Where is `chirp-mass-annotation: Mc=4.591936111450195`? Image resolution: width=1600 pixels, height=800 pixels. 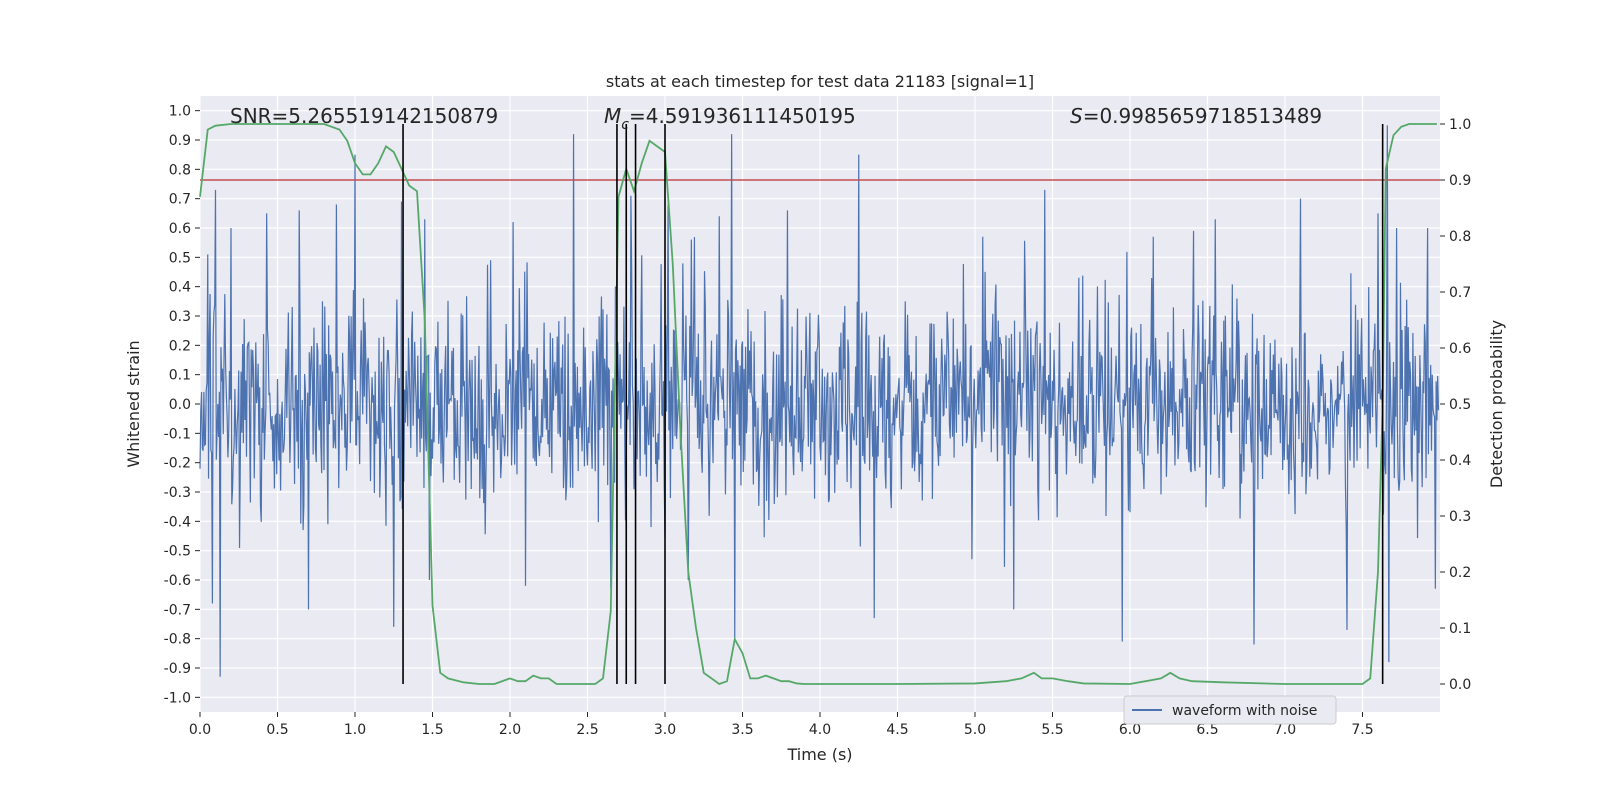
chirp-mass-annotation: Mc=4.591936111450195 is located at coordinates (730, 118).